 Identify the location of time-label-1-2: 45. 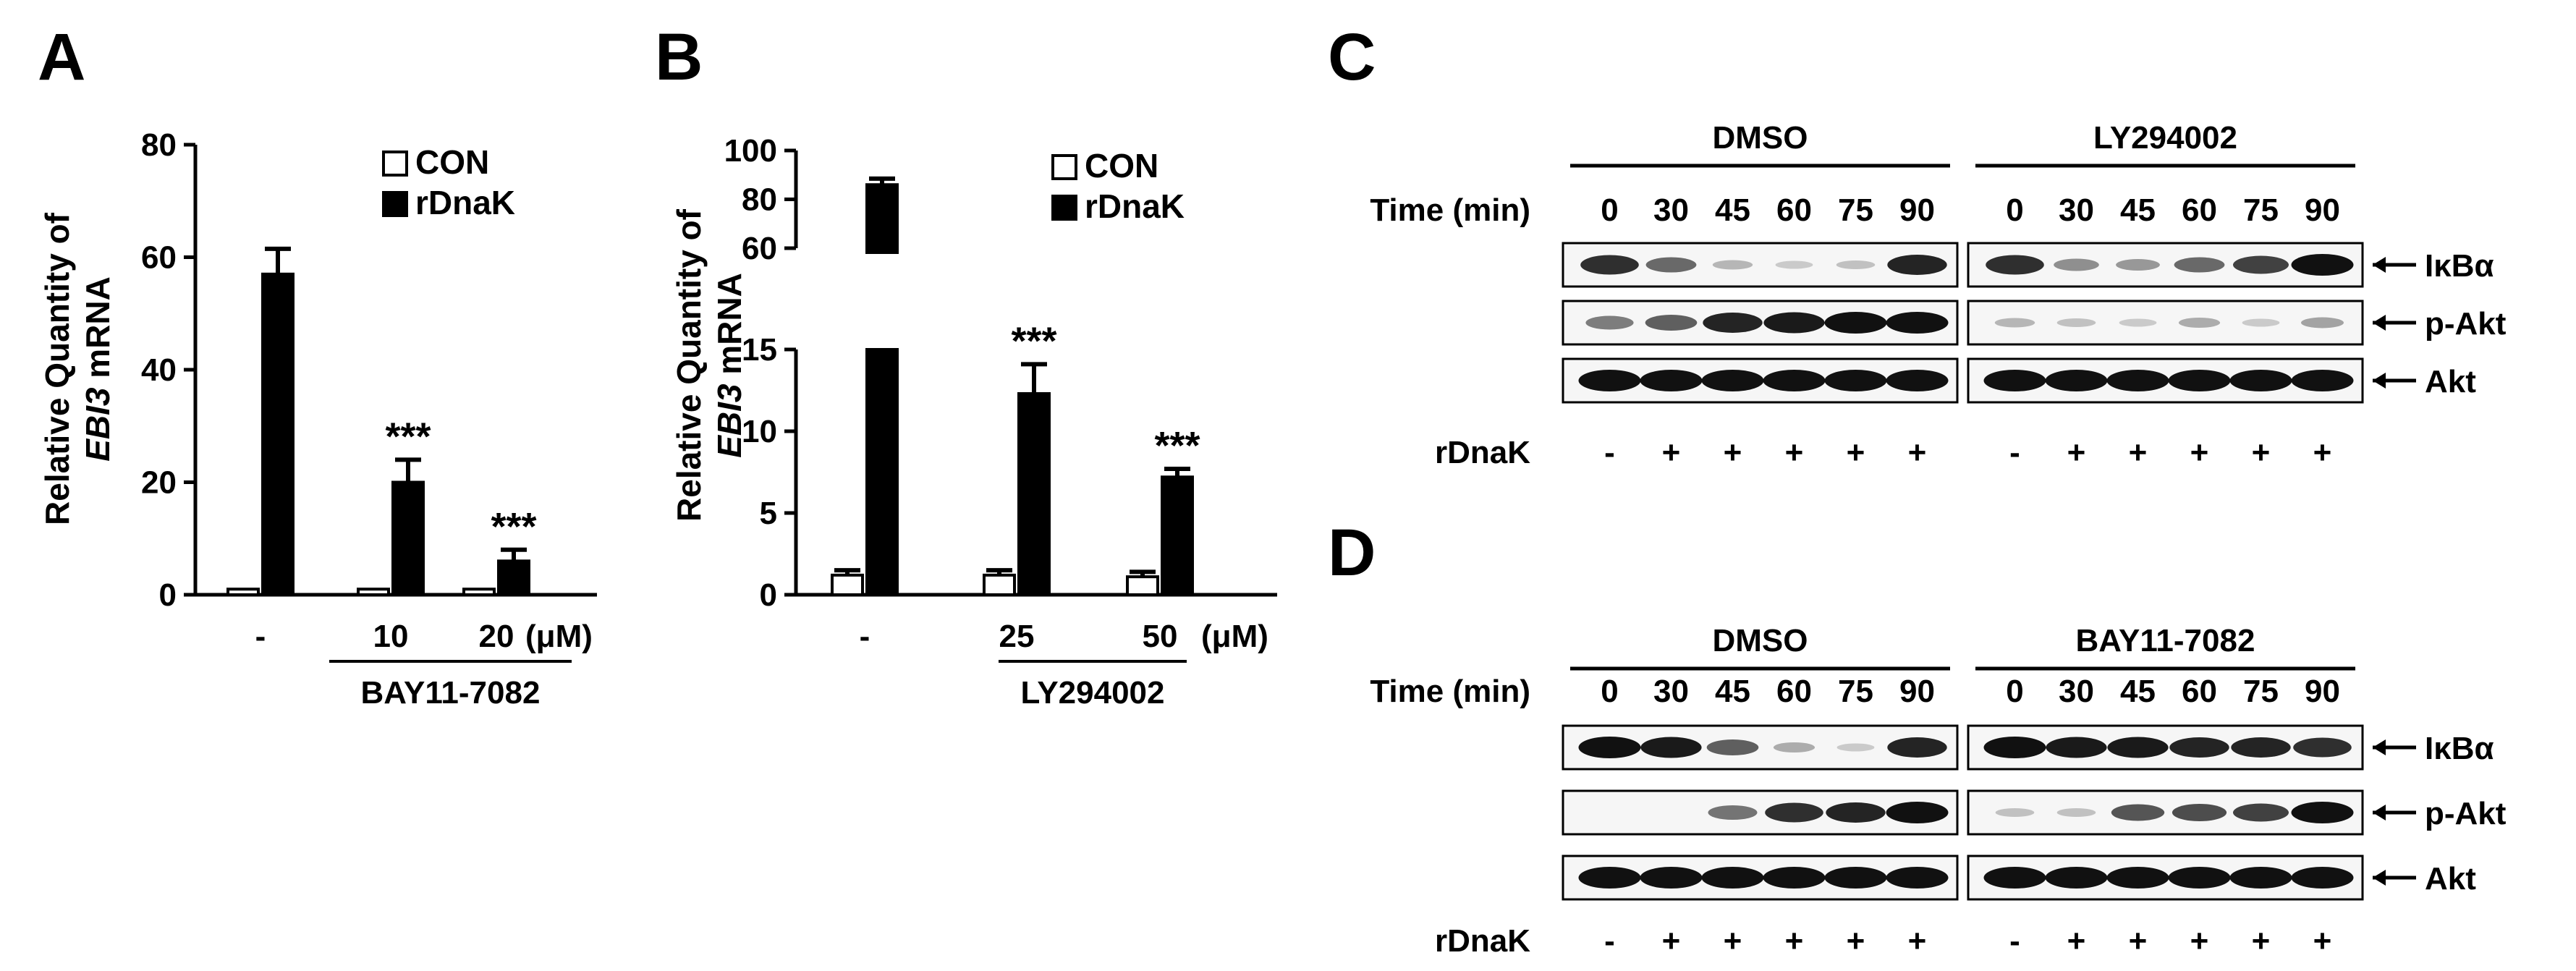
(2138, 210).